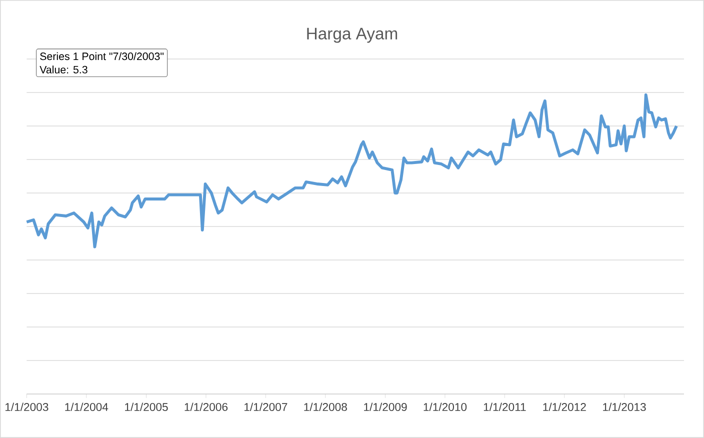  I want to click on x-tick-label: 1/1/2007, so click(266, 407).